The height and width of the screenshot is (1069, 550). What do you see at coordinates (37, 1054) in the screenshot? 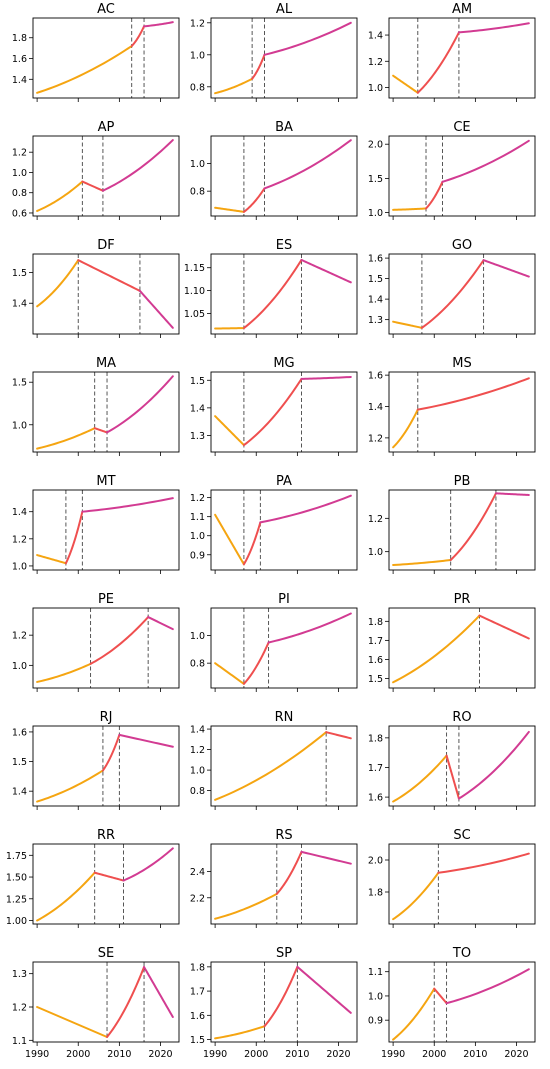
I see `x-tick-label: 1990` at bounding box center [37, 1054].